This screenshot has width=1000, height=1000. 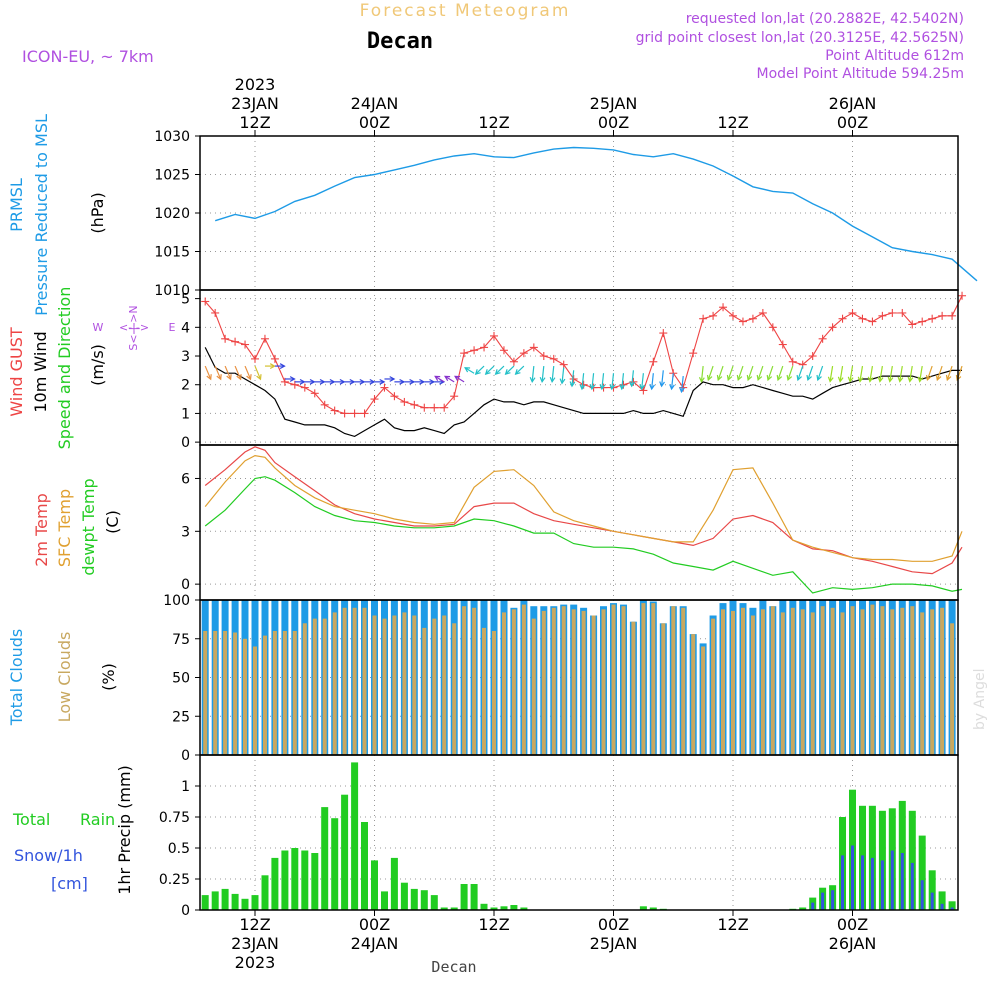 What do you see at coordinates (613, 122) in the screenshot?
I see `time-label-top: 00Z` at bounding box center [613, 122].